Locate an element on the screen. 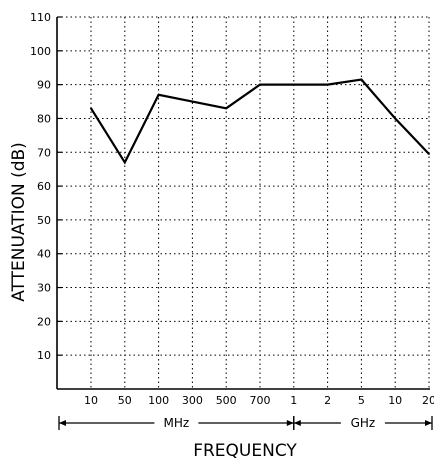 The image size is (434, 462). x-tick-labels: 10 50 100 300 500 700 1 2 5 10 20 is located at coordinates (259, 400).